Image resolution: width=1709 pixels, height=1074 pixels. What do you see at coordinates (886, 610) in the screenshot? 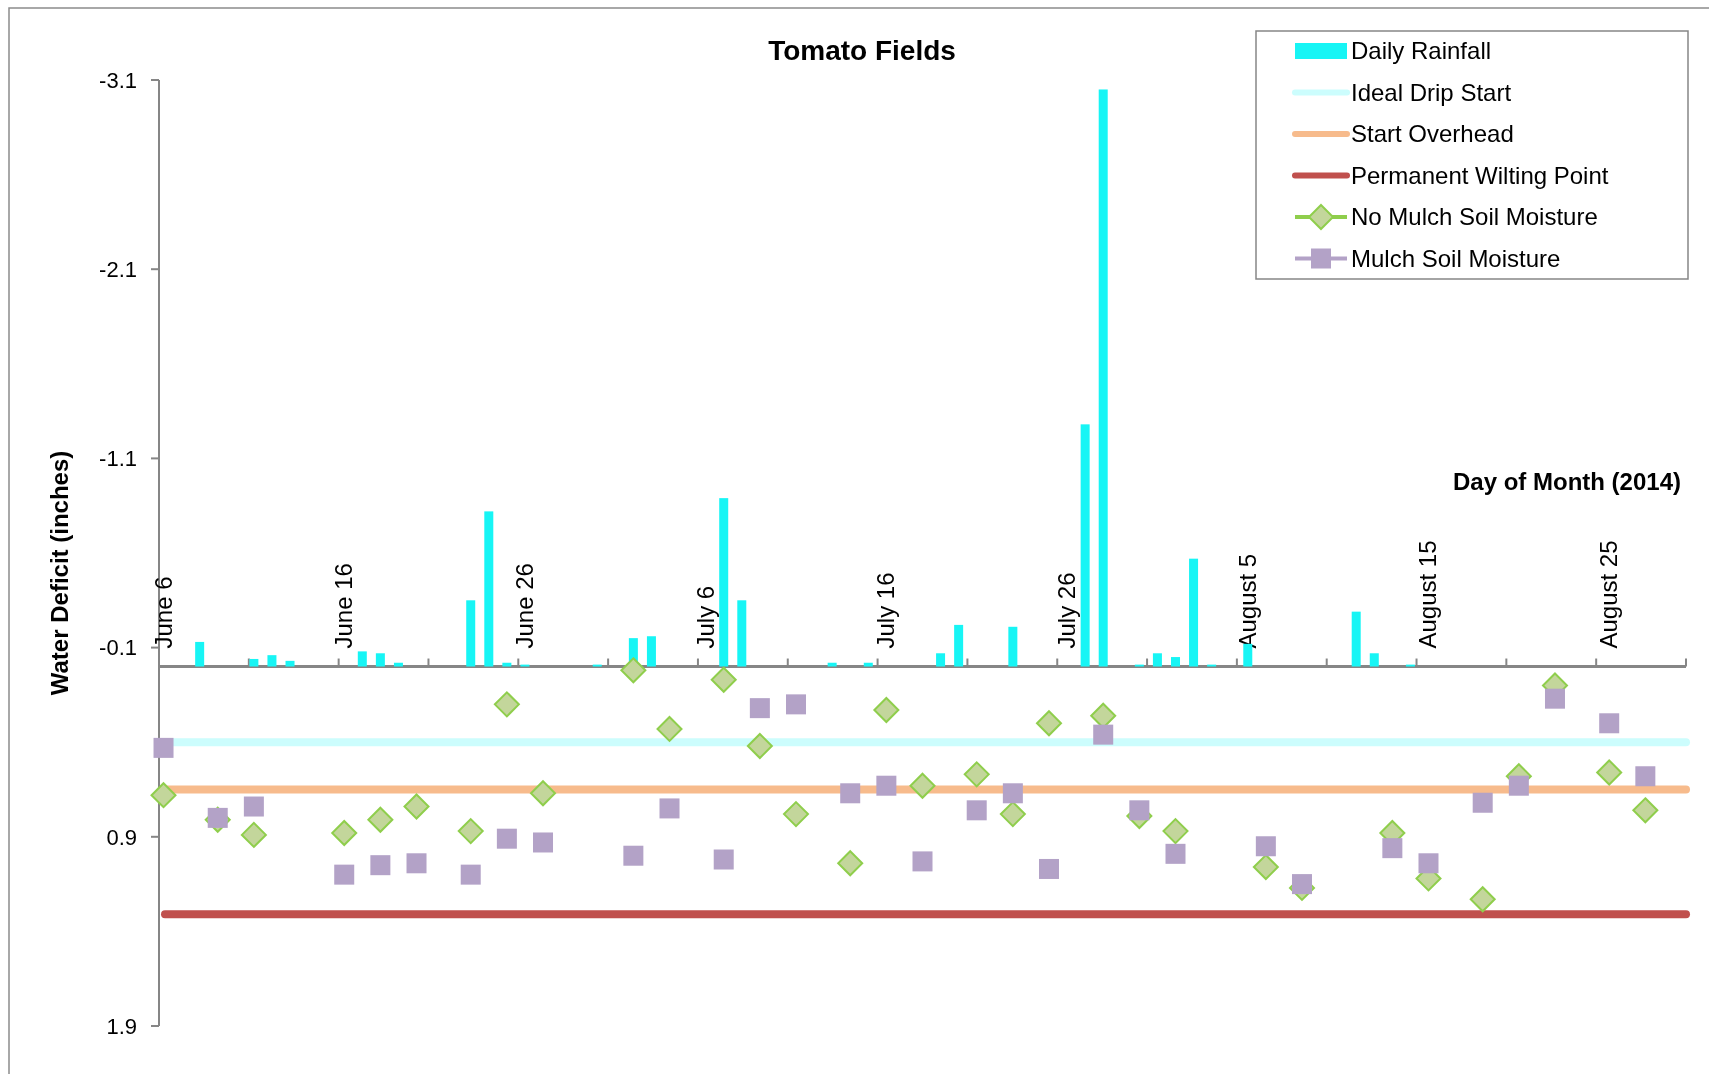
I see `x-tick-label: July 16` at bounding box center [886, 610].